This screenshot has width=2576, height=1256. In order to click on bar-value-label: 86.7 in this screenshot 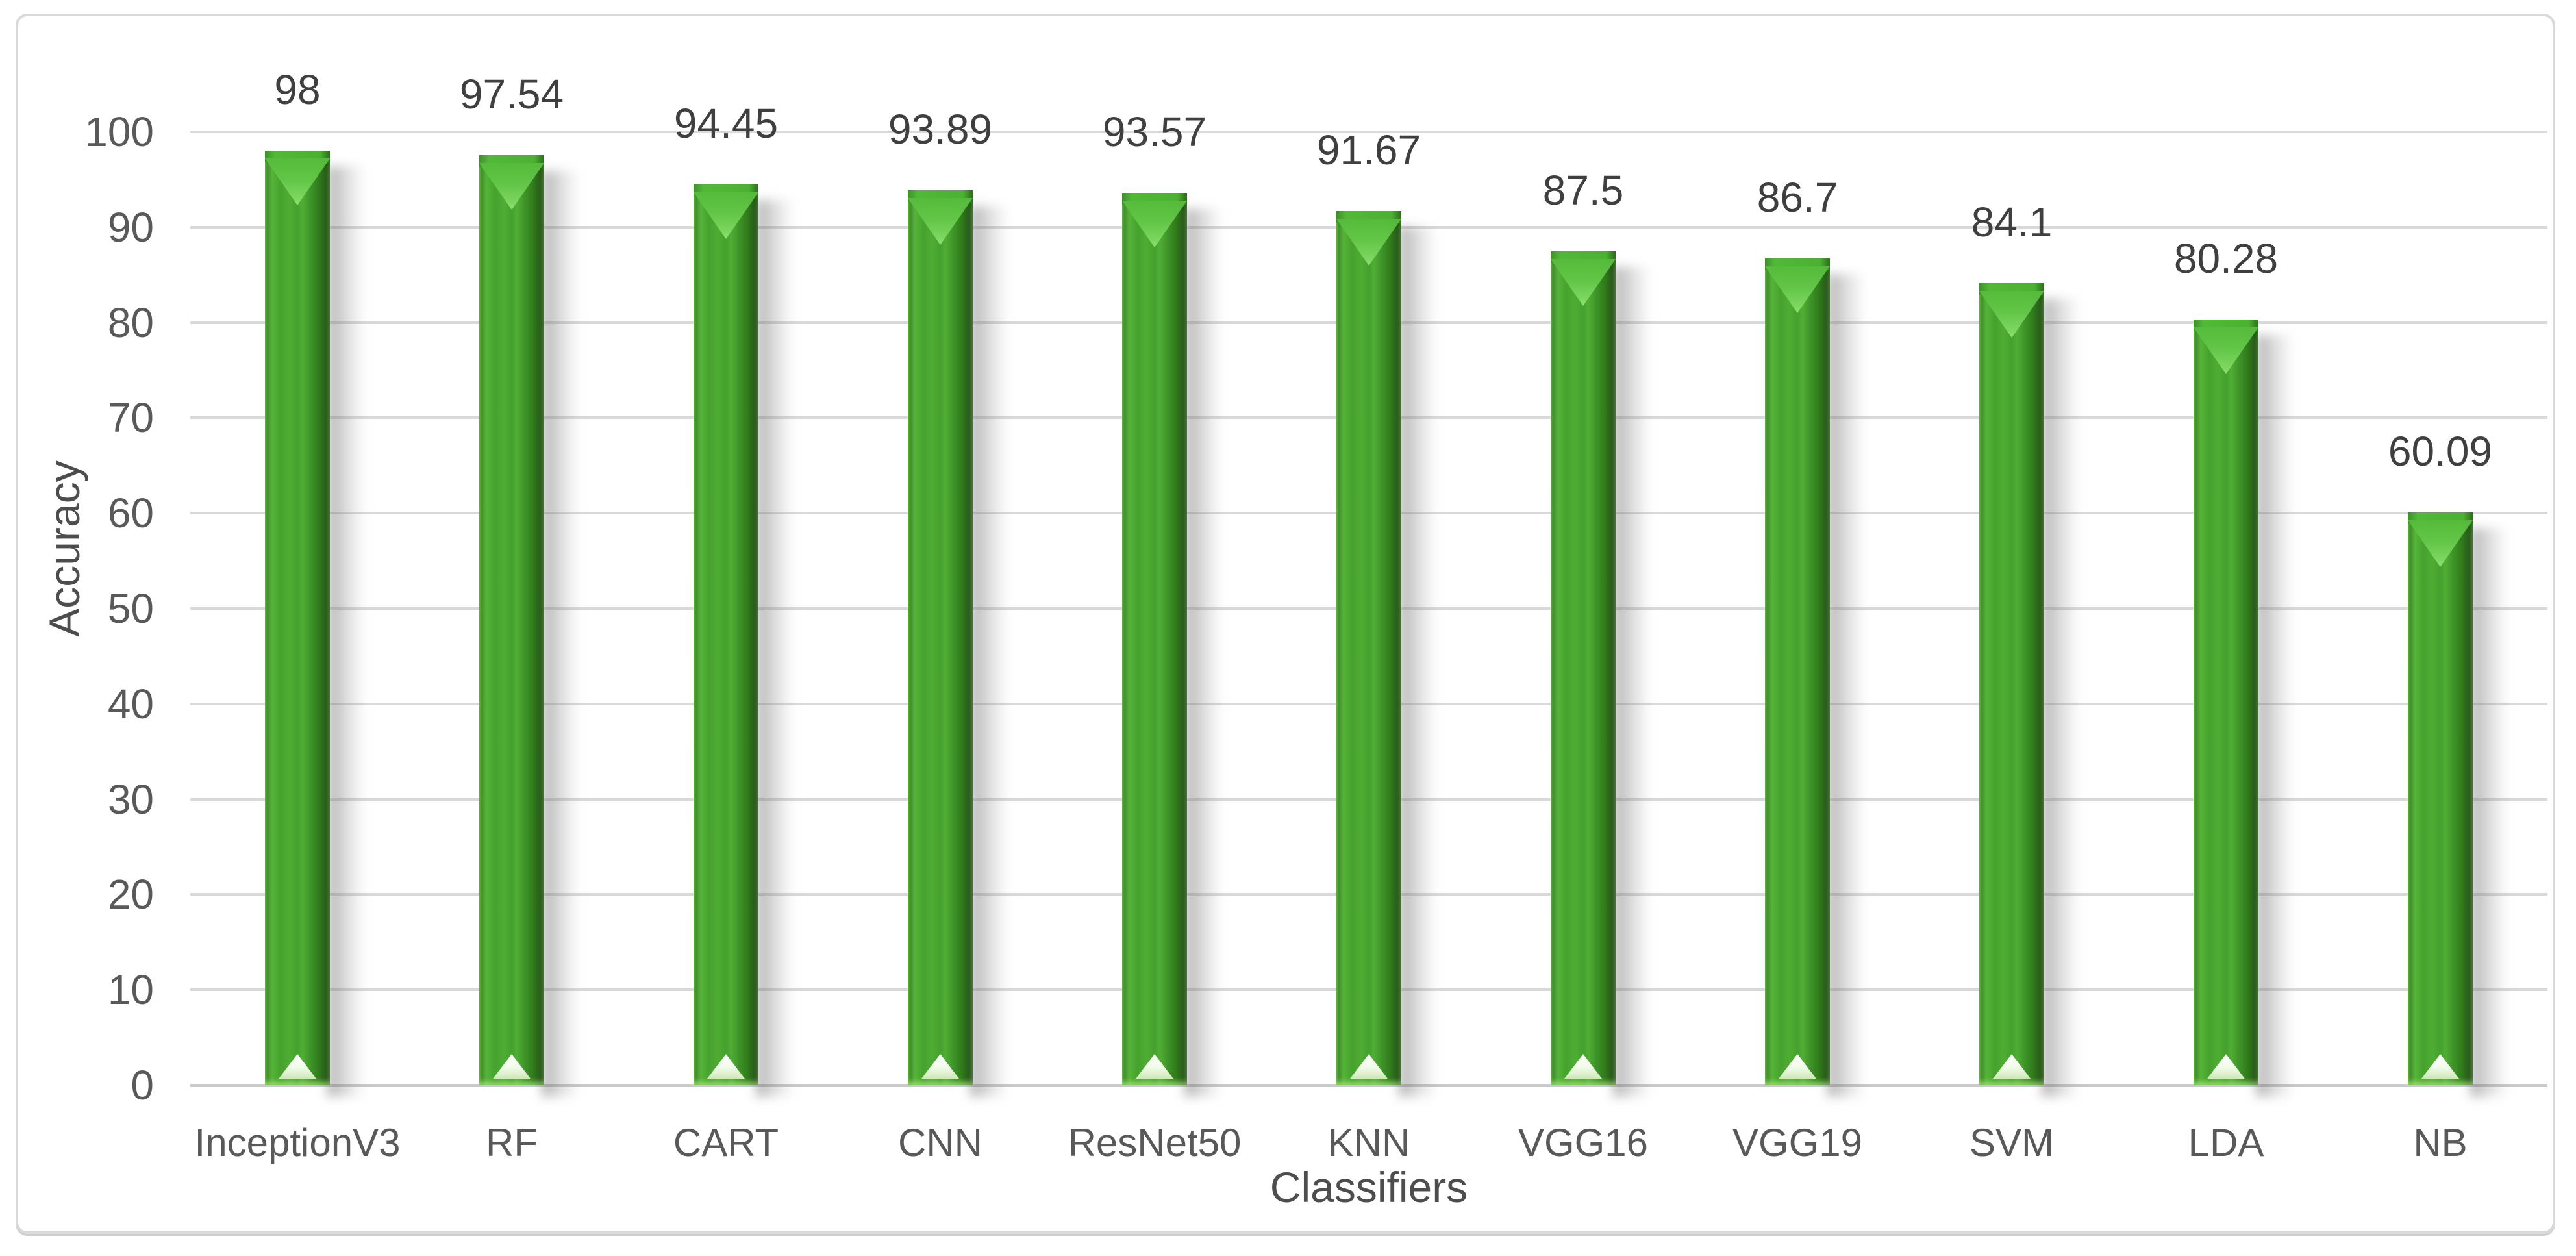, I will do `click(1797, 198)`.